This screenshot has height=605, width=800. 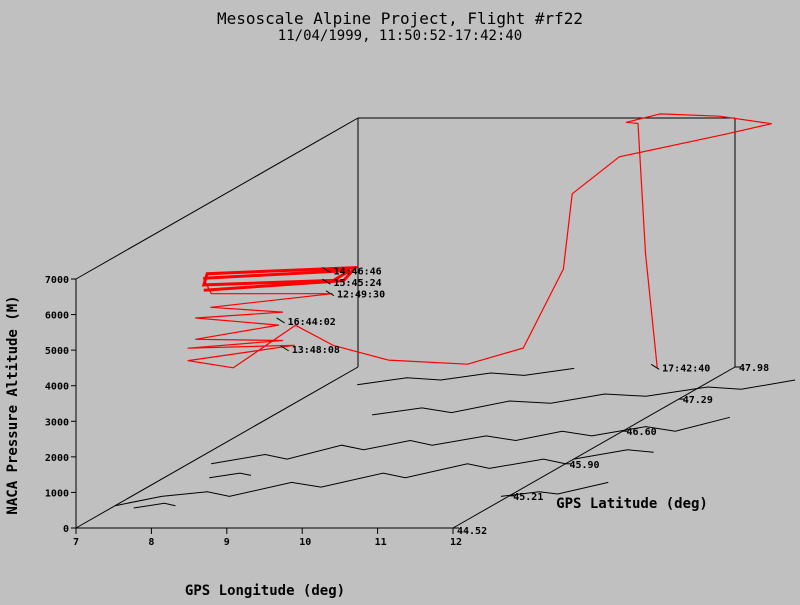 I want to click on time-annotation: 17:42:40, so click(x=686, y=368).